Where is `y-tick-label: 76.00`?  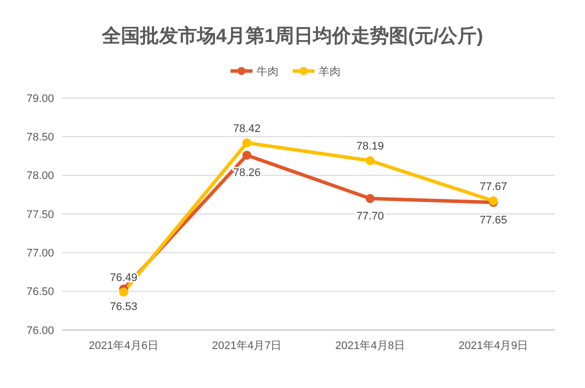
y-tick-label: 76.00 is located at coordinates (40, 330).